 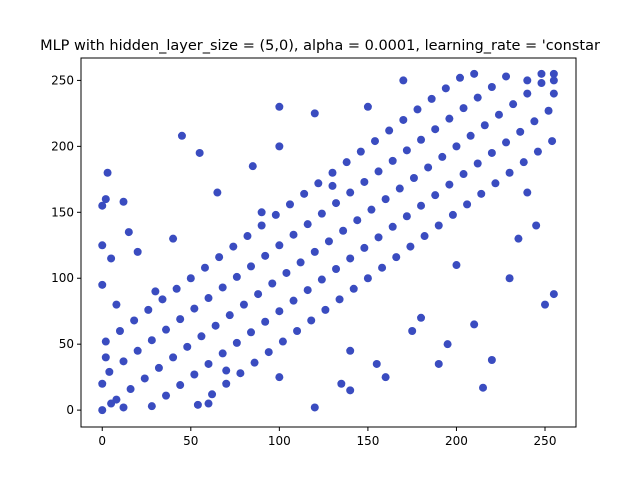 What do you see at coordinates (102, 441) in the screenshot?
I see `x-tick-label: 0` at bounding box center [102, 441].